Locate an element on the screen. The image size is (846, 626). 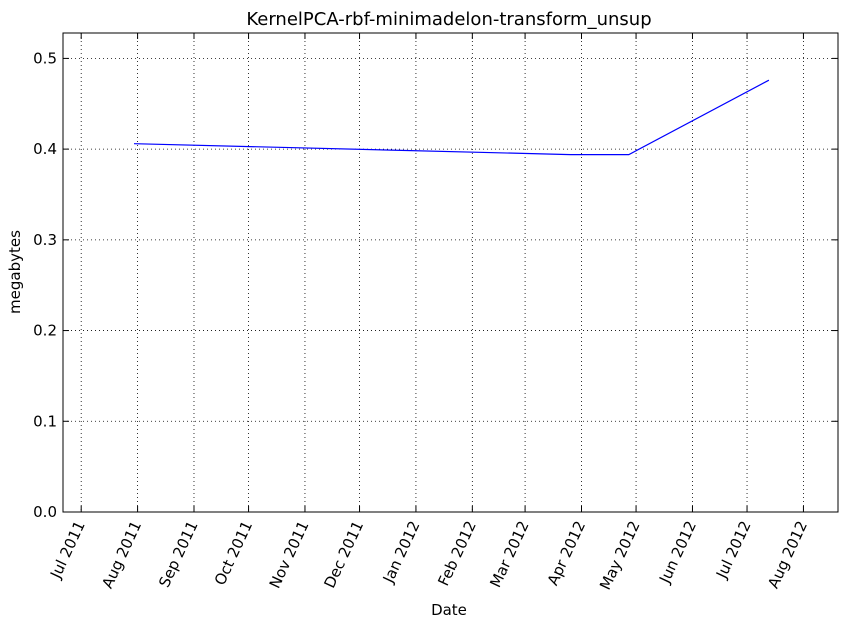
x-tick-label: Feb 2012 is located at coordinates (457, 553).